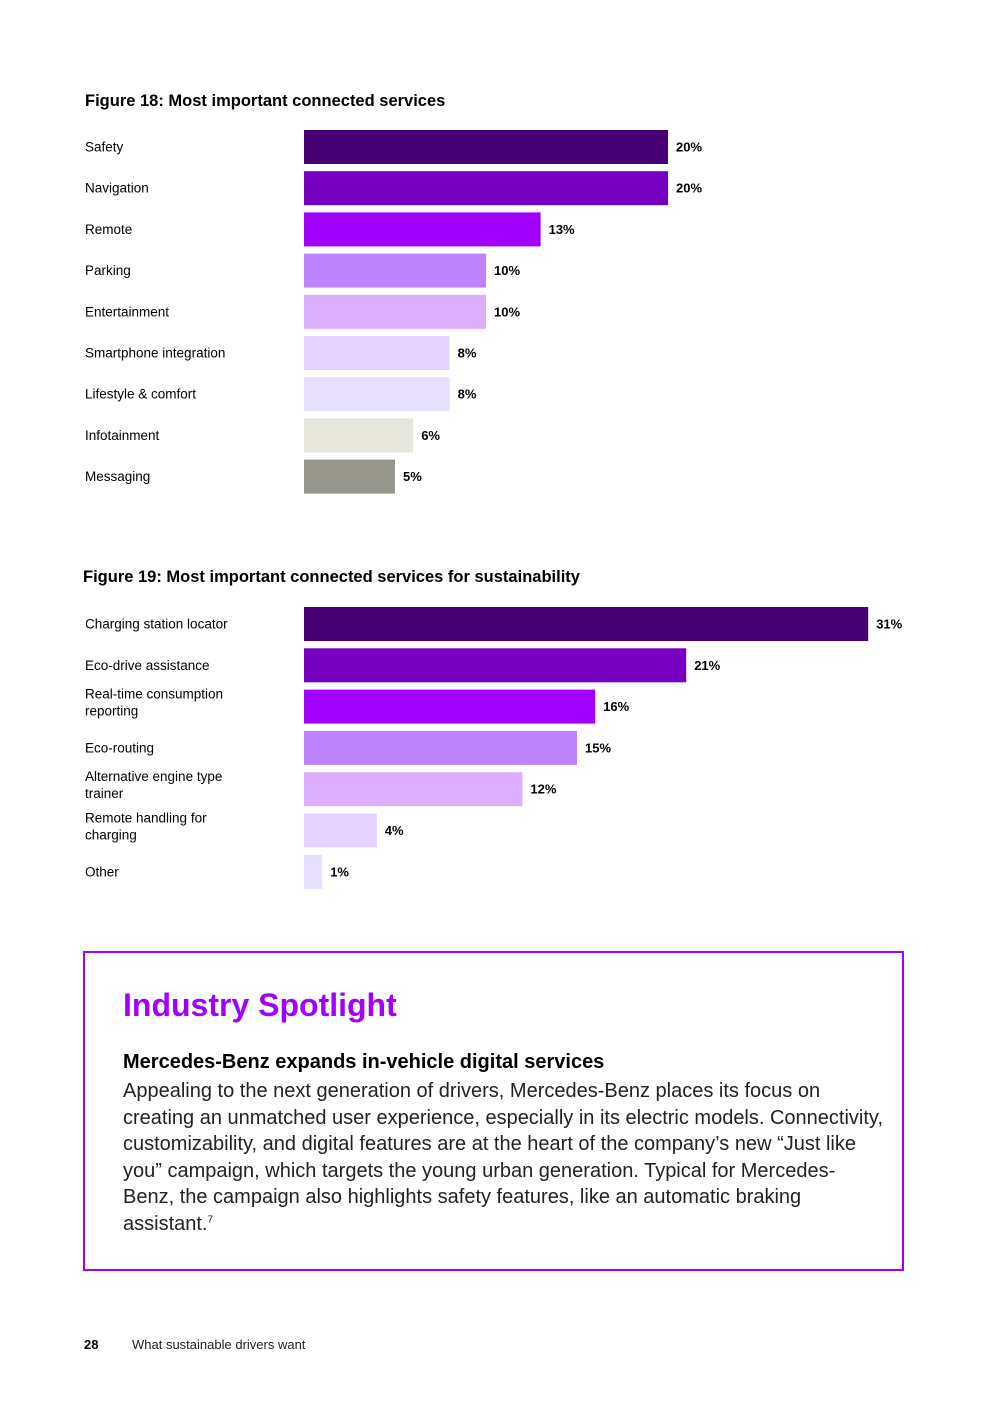 Image resolution: width=992 pixels, height=1403 pixels. Describe the element at coordinates (147, 665) in the screenshot. I see `fig19-category-label-1: Eco-drive assistance` at that location.